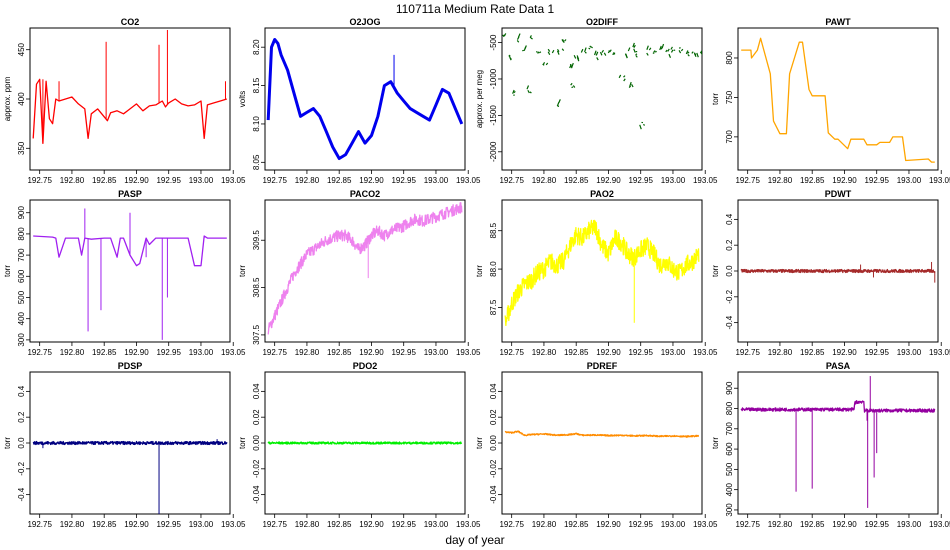 This screenshot has width=950, height=550. I want to click on y-tick-label: -0.2, so click(21, 468).